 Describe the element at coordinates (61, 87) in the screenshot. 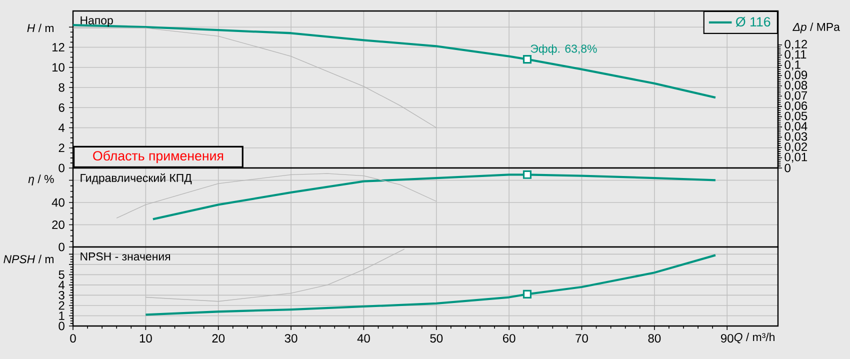

I see `y-tick-label: 8` at that location.